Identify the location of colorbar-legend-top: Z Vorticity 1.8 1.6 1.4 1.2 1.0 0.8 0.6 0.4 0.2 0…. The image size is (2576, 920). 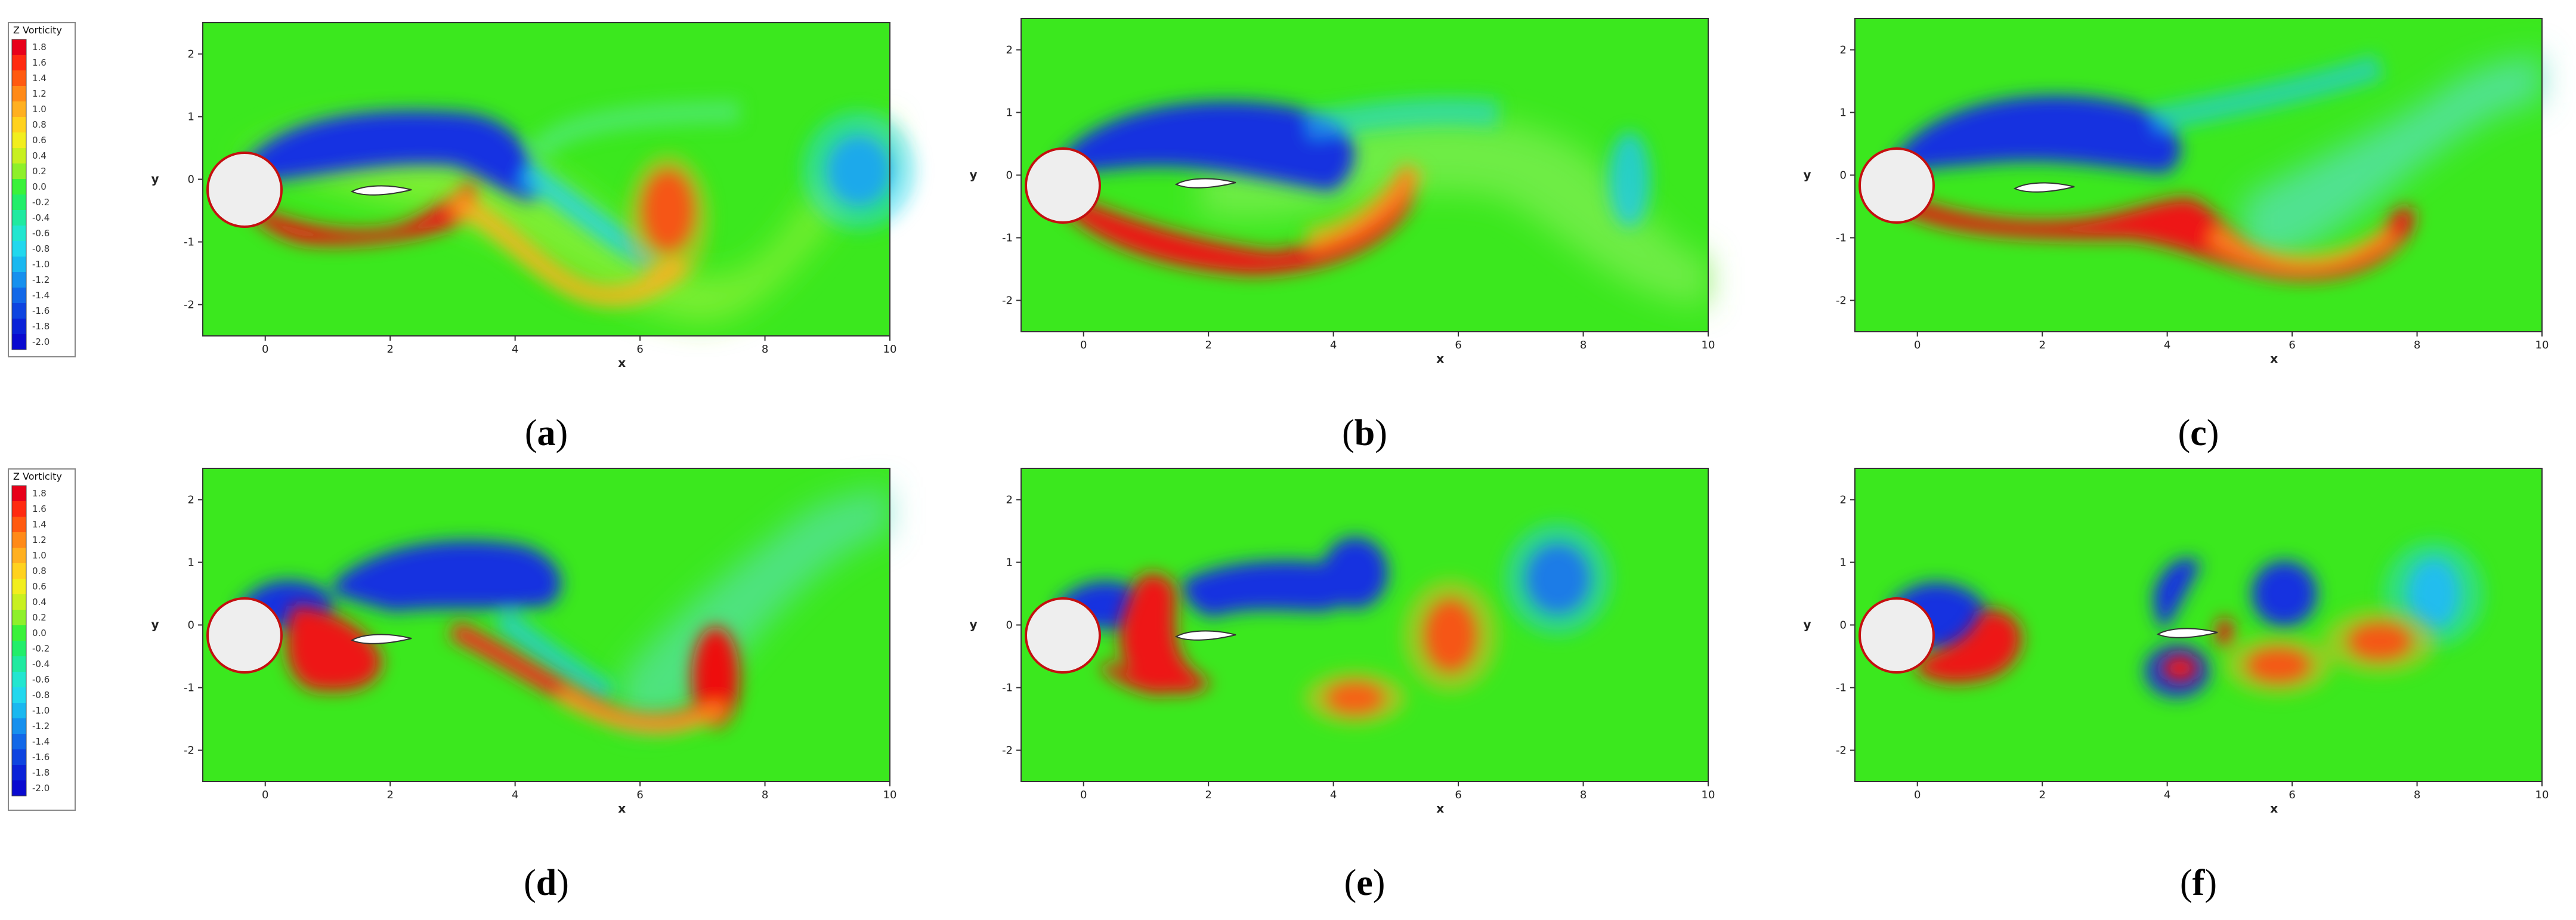
(42, 189).